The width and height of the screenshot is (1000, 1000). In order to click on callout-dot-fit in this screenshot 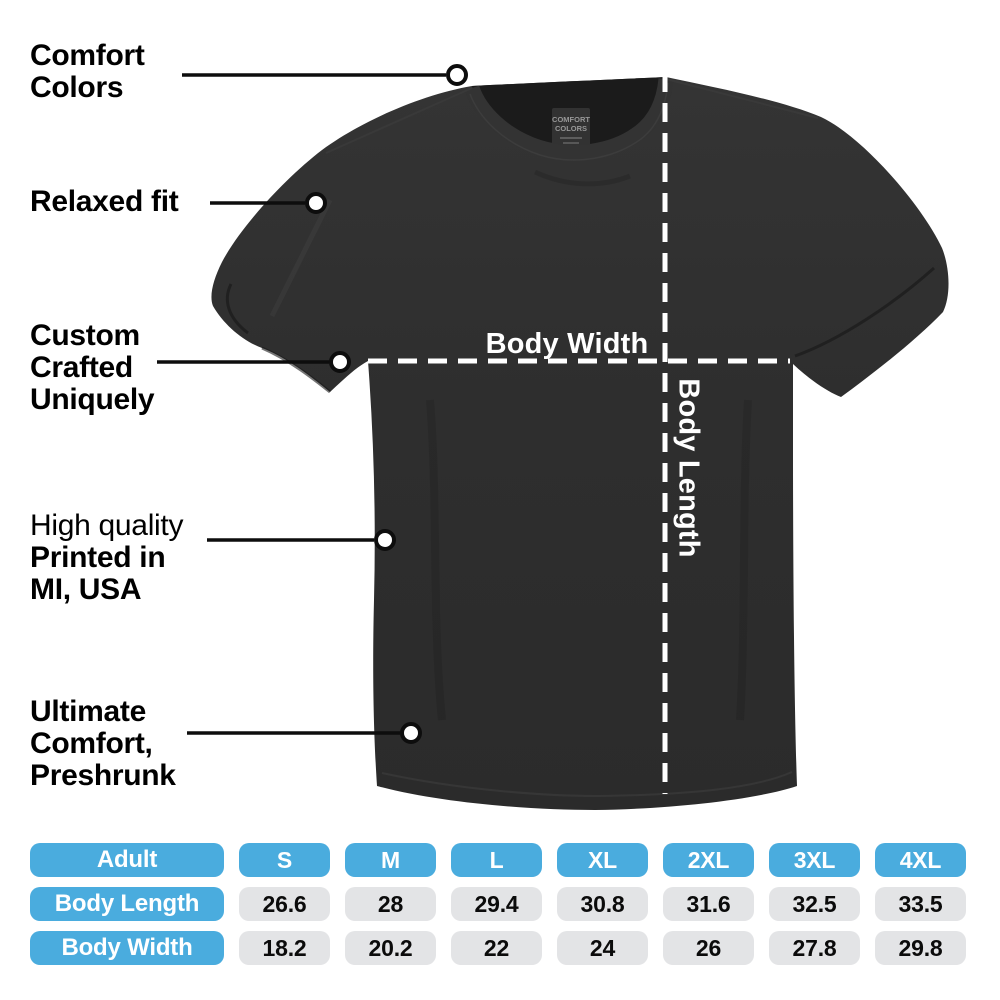, I will do `click(316, 203)`.